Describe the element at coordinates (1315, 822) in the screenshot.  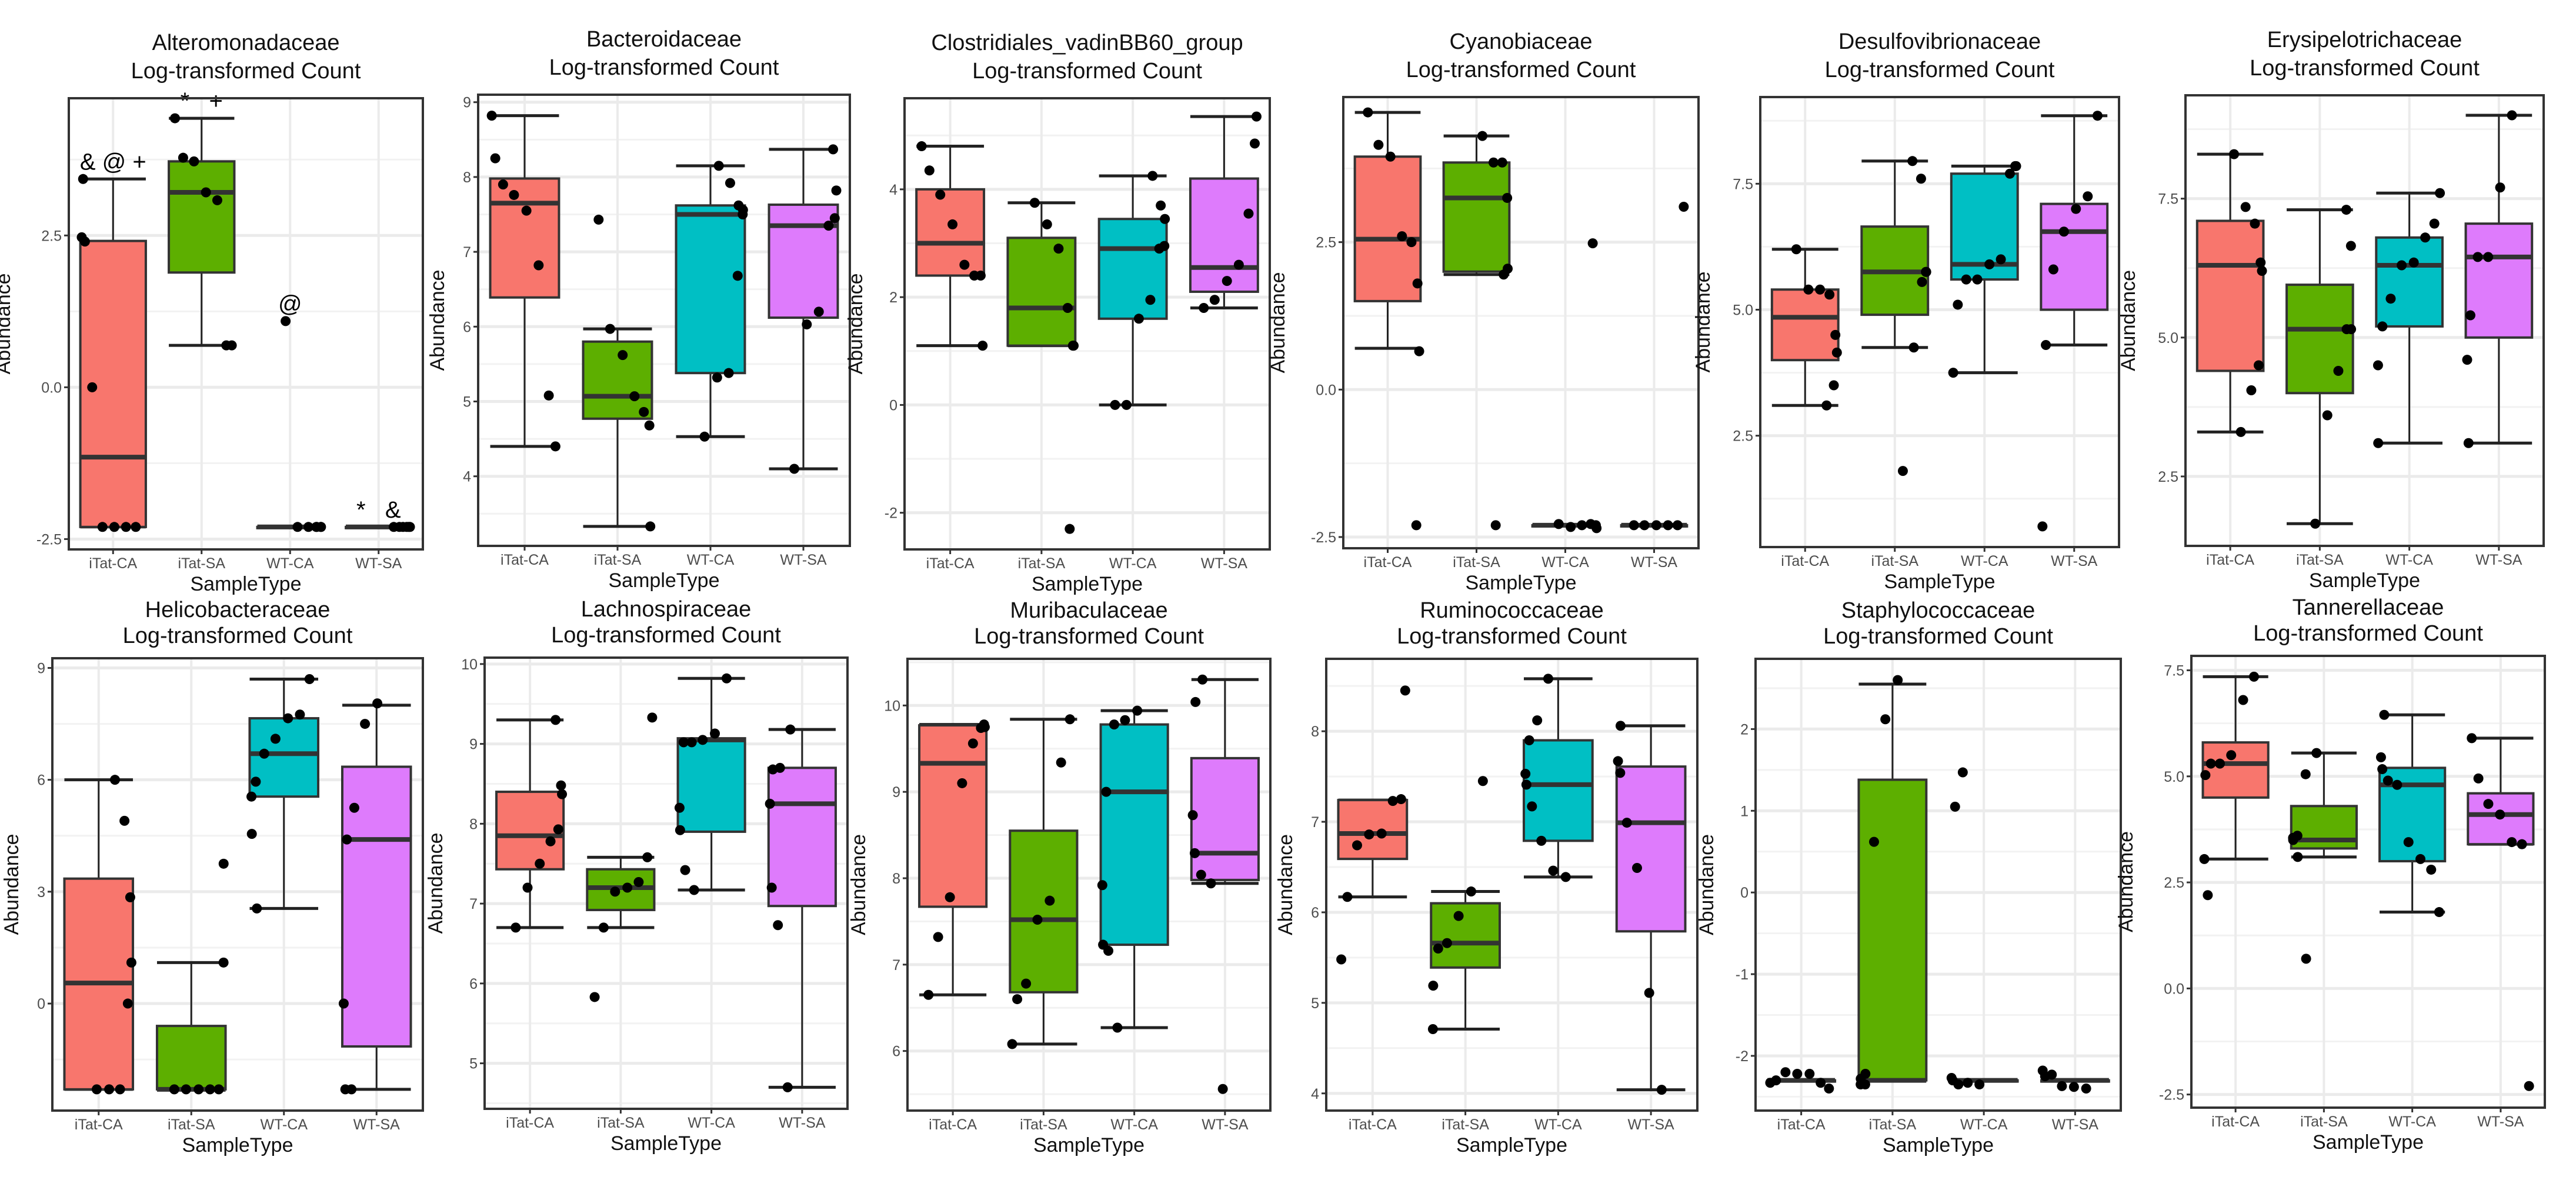
I see `y-tick-label: 7` at that location.